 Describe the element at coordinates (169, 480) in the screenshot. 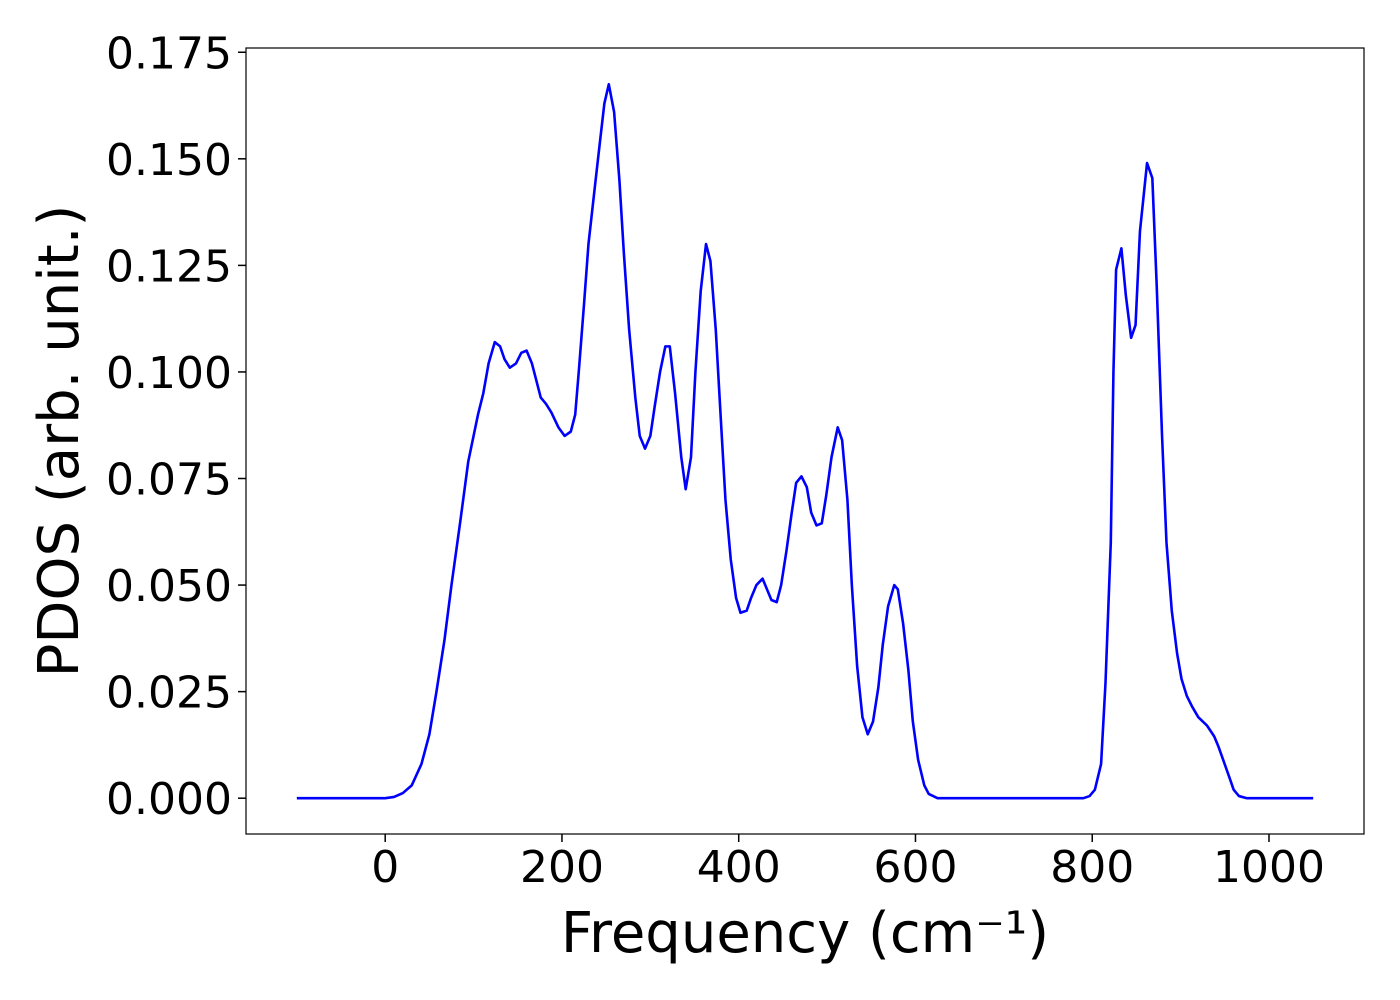

I see `y-tick-label: 0.075` at that location.